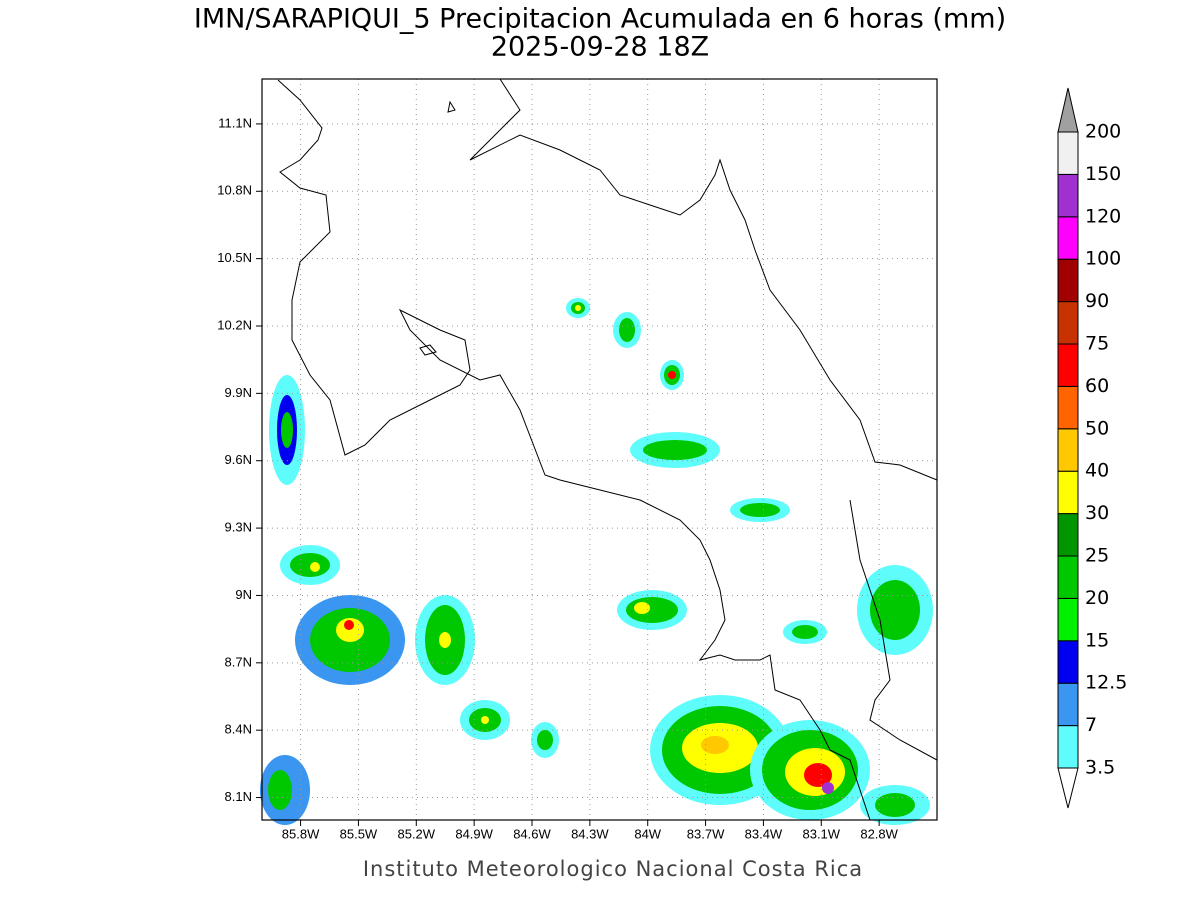  What do you see at coordinates (234, 190) in the screenshot?
I see `y-tick-label: 10.8N` at bounding box center [234, 190].